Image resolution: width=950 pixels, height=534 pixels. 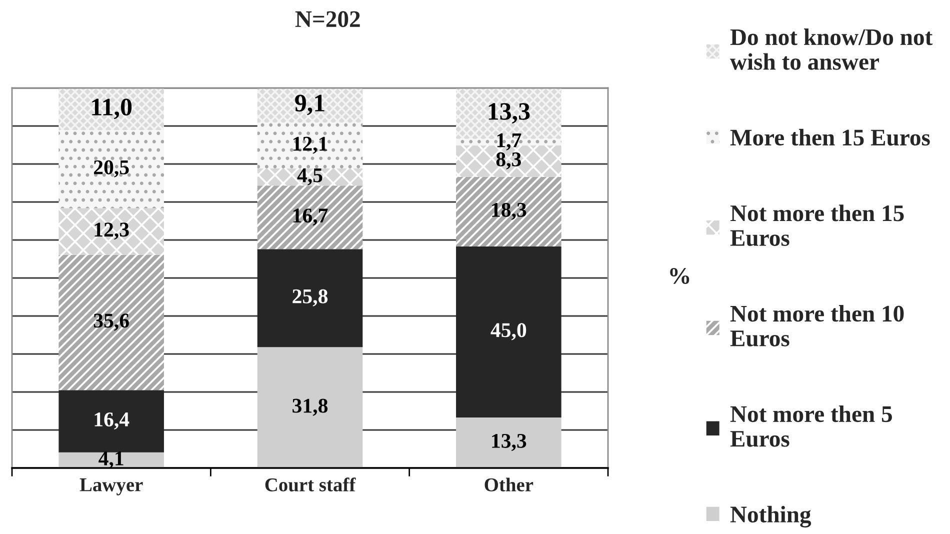 What do you see at coordinates (831, 49) in the screenshot?
I see `legend-label: Do not know/Do not wish to answer` at bounding box center [831, 49].